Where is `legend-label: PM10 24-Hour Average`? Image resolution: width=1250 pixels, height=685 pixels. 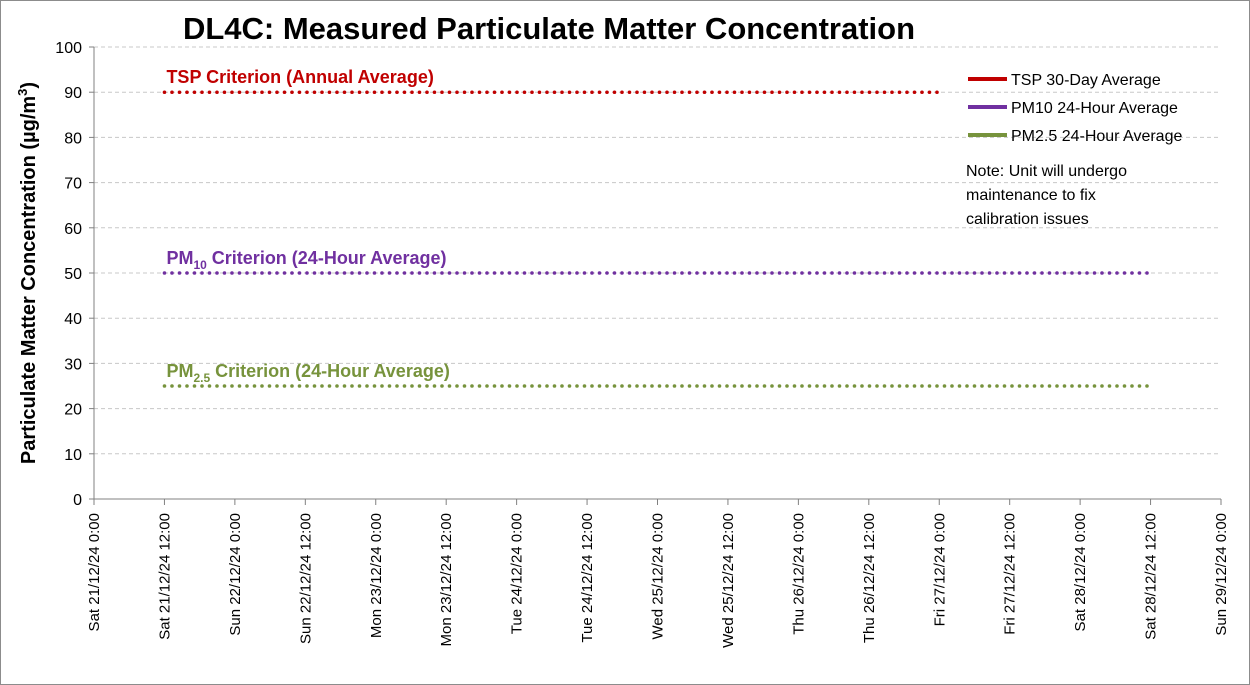
legend-label: PM10 24-Hour Average is located at coordinates (1094, 108).